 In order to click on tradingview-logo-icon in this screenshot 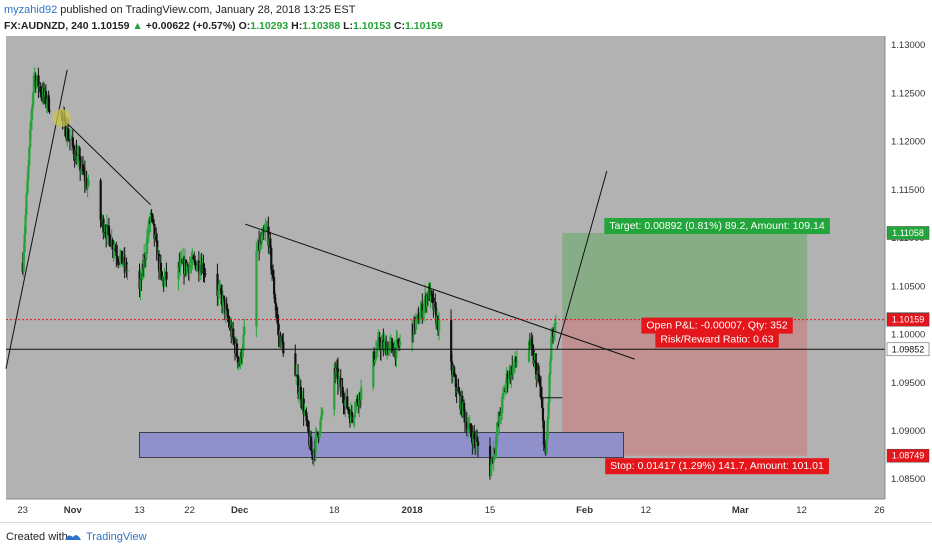, I will do `click(73, 537)`.